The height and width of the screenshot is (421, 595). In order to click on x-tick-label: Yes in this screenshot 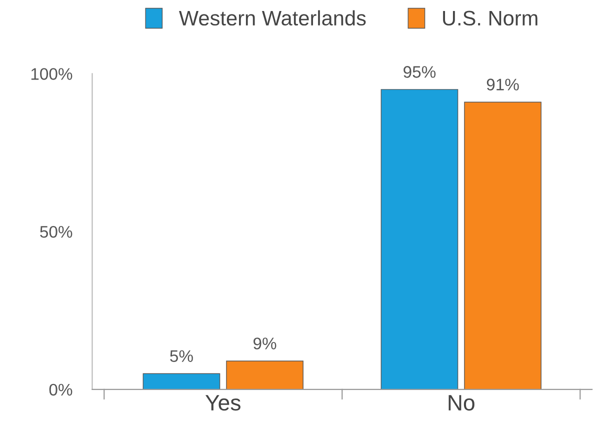, I will do `click(222, 403)`.